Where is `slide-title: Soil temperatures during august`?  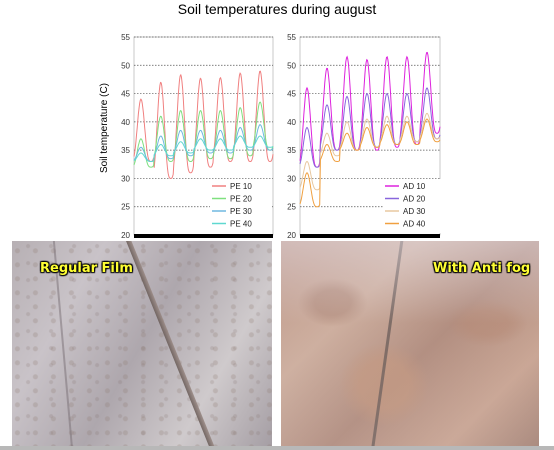 slide-title: Soil temperatures during august is located at coordinates (277, 9).